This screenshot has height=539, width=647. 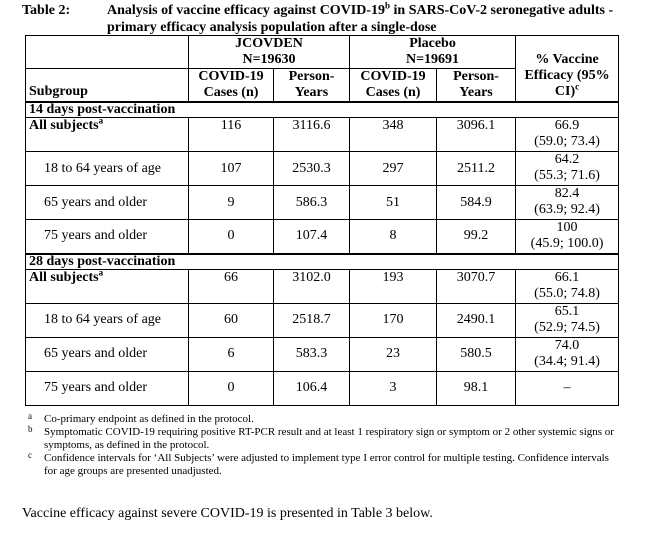 What do you see at coordinates (393, 236) in the screenshot?
I see `cell-pl-cases: 8` at bounding box center [393, 236].